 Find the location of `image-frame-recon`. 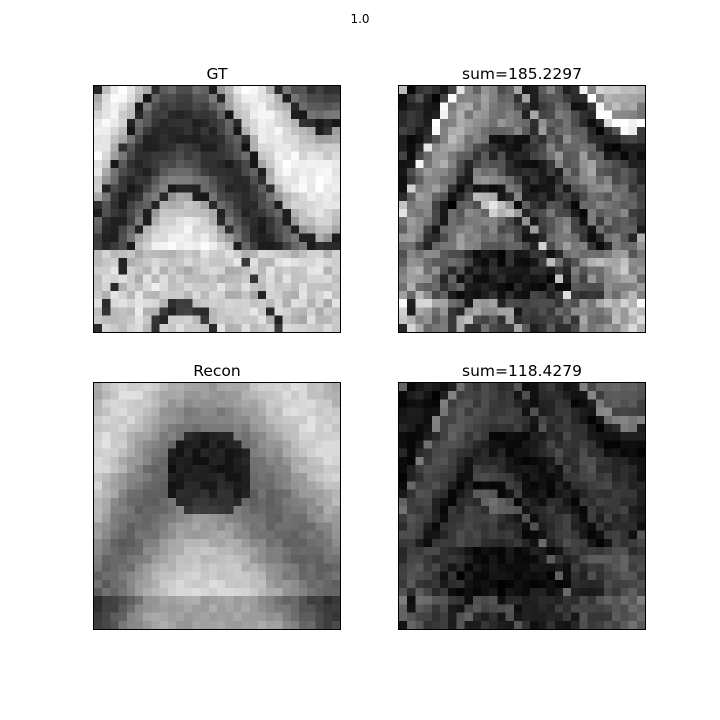

image-frame-recon is located at coordinates (217, 506).